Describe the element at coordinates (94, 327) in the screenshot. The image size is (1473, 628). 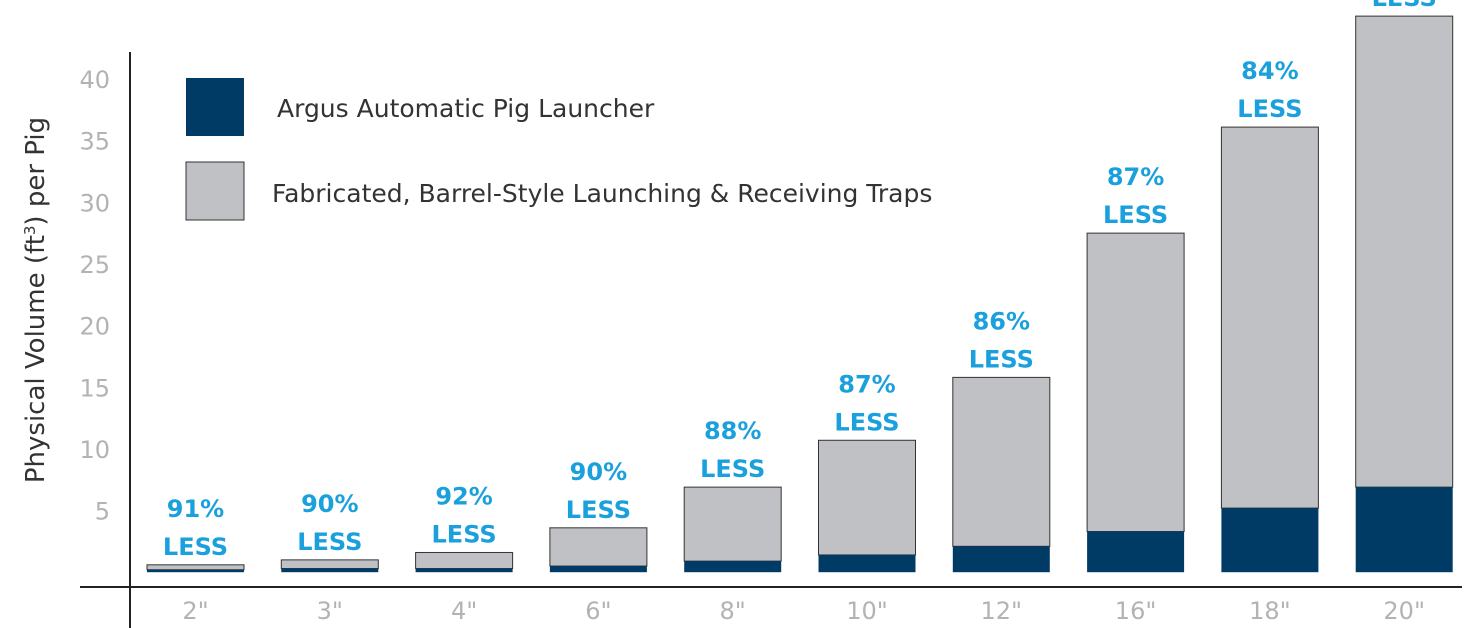
I see `y-tick-label: 20` at that location.